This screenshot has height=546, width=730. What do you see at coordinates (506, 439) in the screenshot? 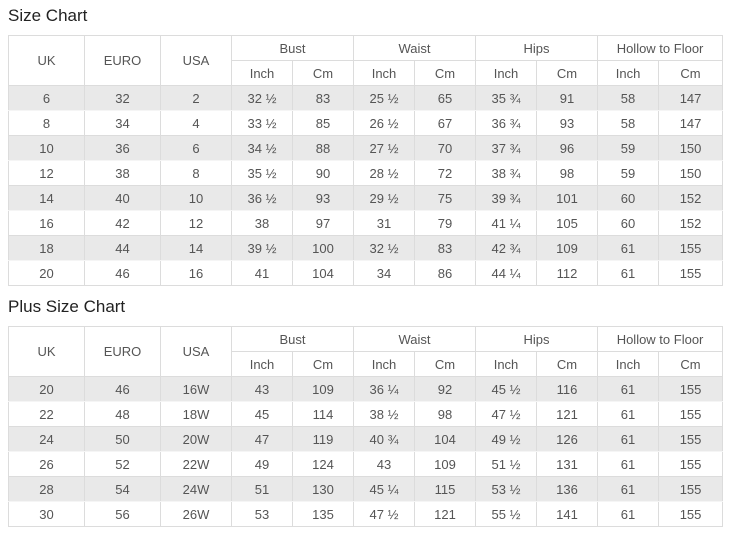
I see `table-cell: 49 ½` at bounding box center [506, 439].